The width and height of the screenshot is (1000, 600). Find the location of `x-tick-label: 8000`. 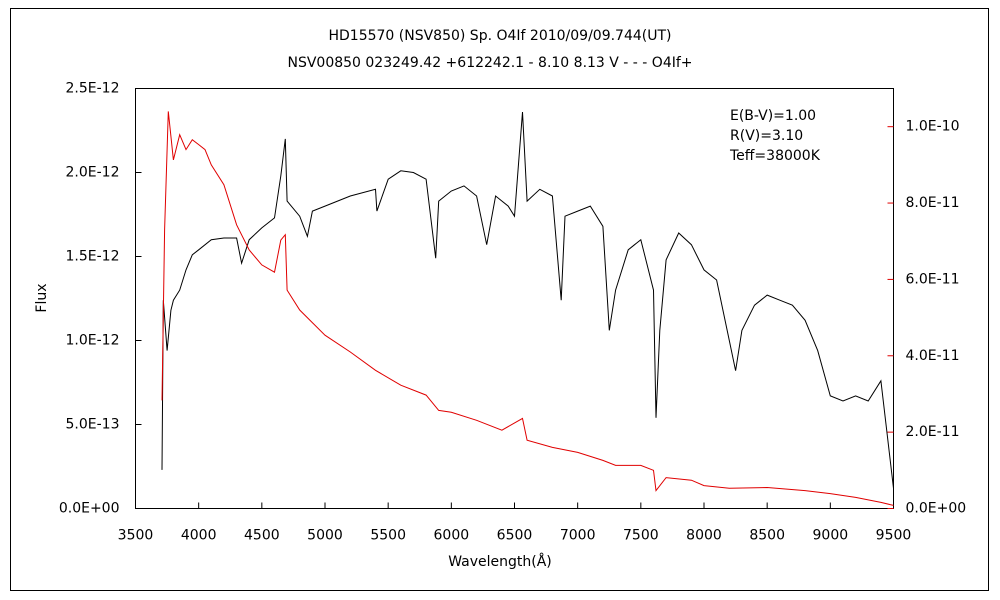

x-tick-label: 8000 is located at coordinates (704, 536).